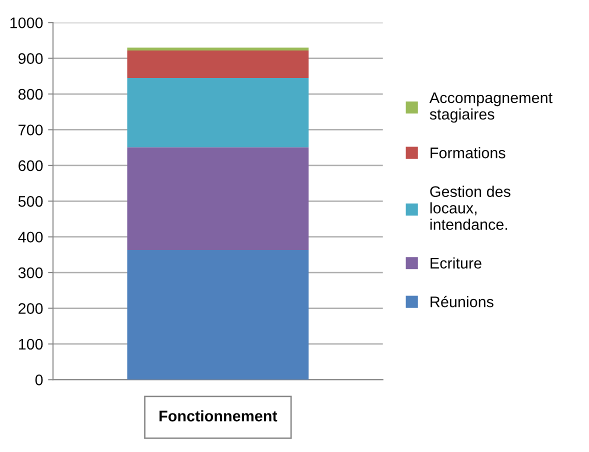 The height and width of the screenshot is (452, 589). What do you see at coordinates (30, 272) in the screenshot?
I see `y-tick-label: 300` at bounding box center [30, 272].